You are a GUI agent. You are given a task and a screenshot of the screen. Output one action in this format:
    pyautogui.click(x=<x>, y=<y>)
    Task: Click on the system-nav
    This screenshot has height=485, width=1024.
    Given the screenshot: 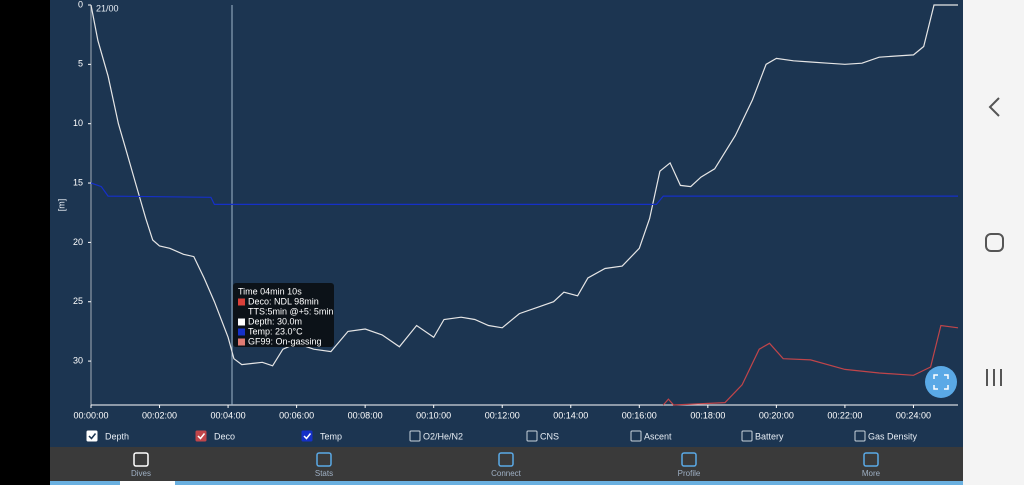 What is the action you would take?
    pyautogui.click(x=993, y=242)
    